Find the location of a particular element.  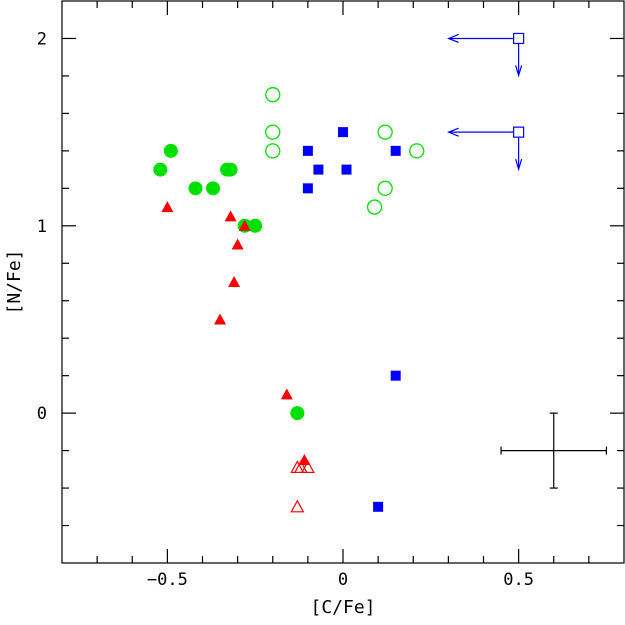

x-tick-label: 0.5 is located at coordinates (518, 580).